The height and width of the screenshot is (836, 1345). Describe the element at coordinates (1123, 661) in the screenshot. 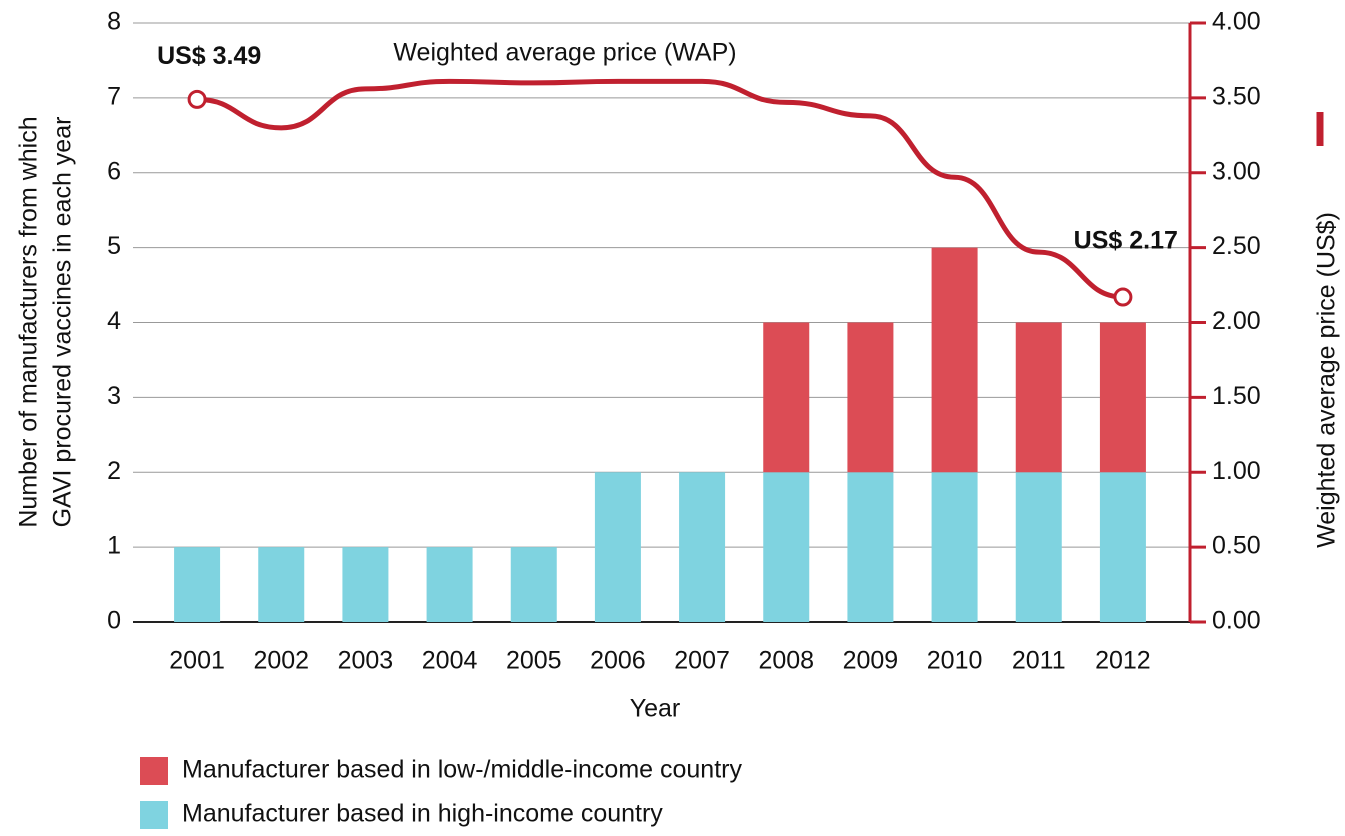

I see `x-tick-label: 2012` at that location.